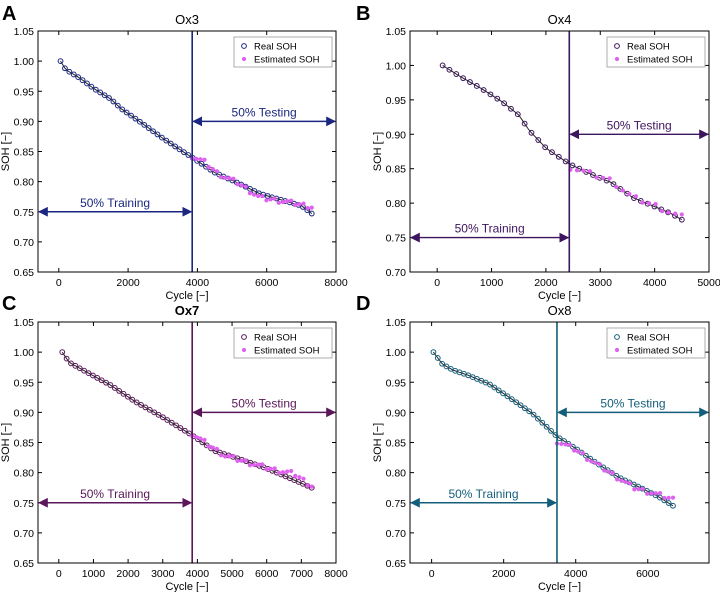  Describe the element at coordinates (24, 413) in the screenshot. I see `y-tick-label: 0.90` at that location.